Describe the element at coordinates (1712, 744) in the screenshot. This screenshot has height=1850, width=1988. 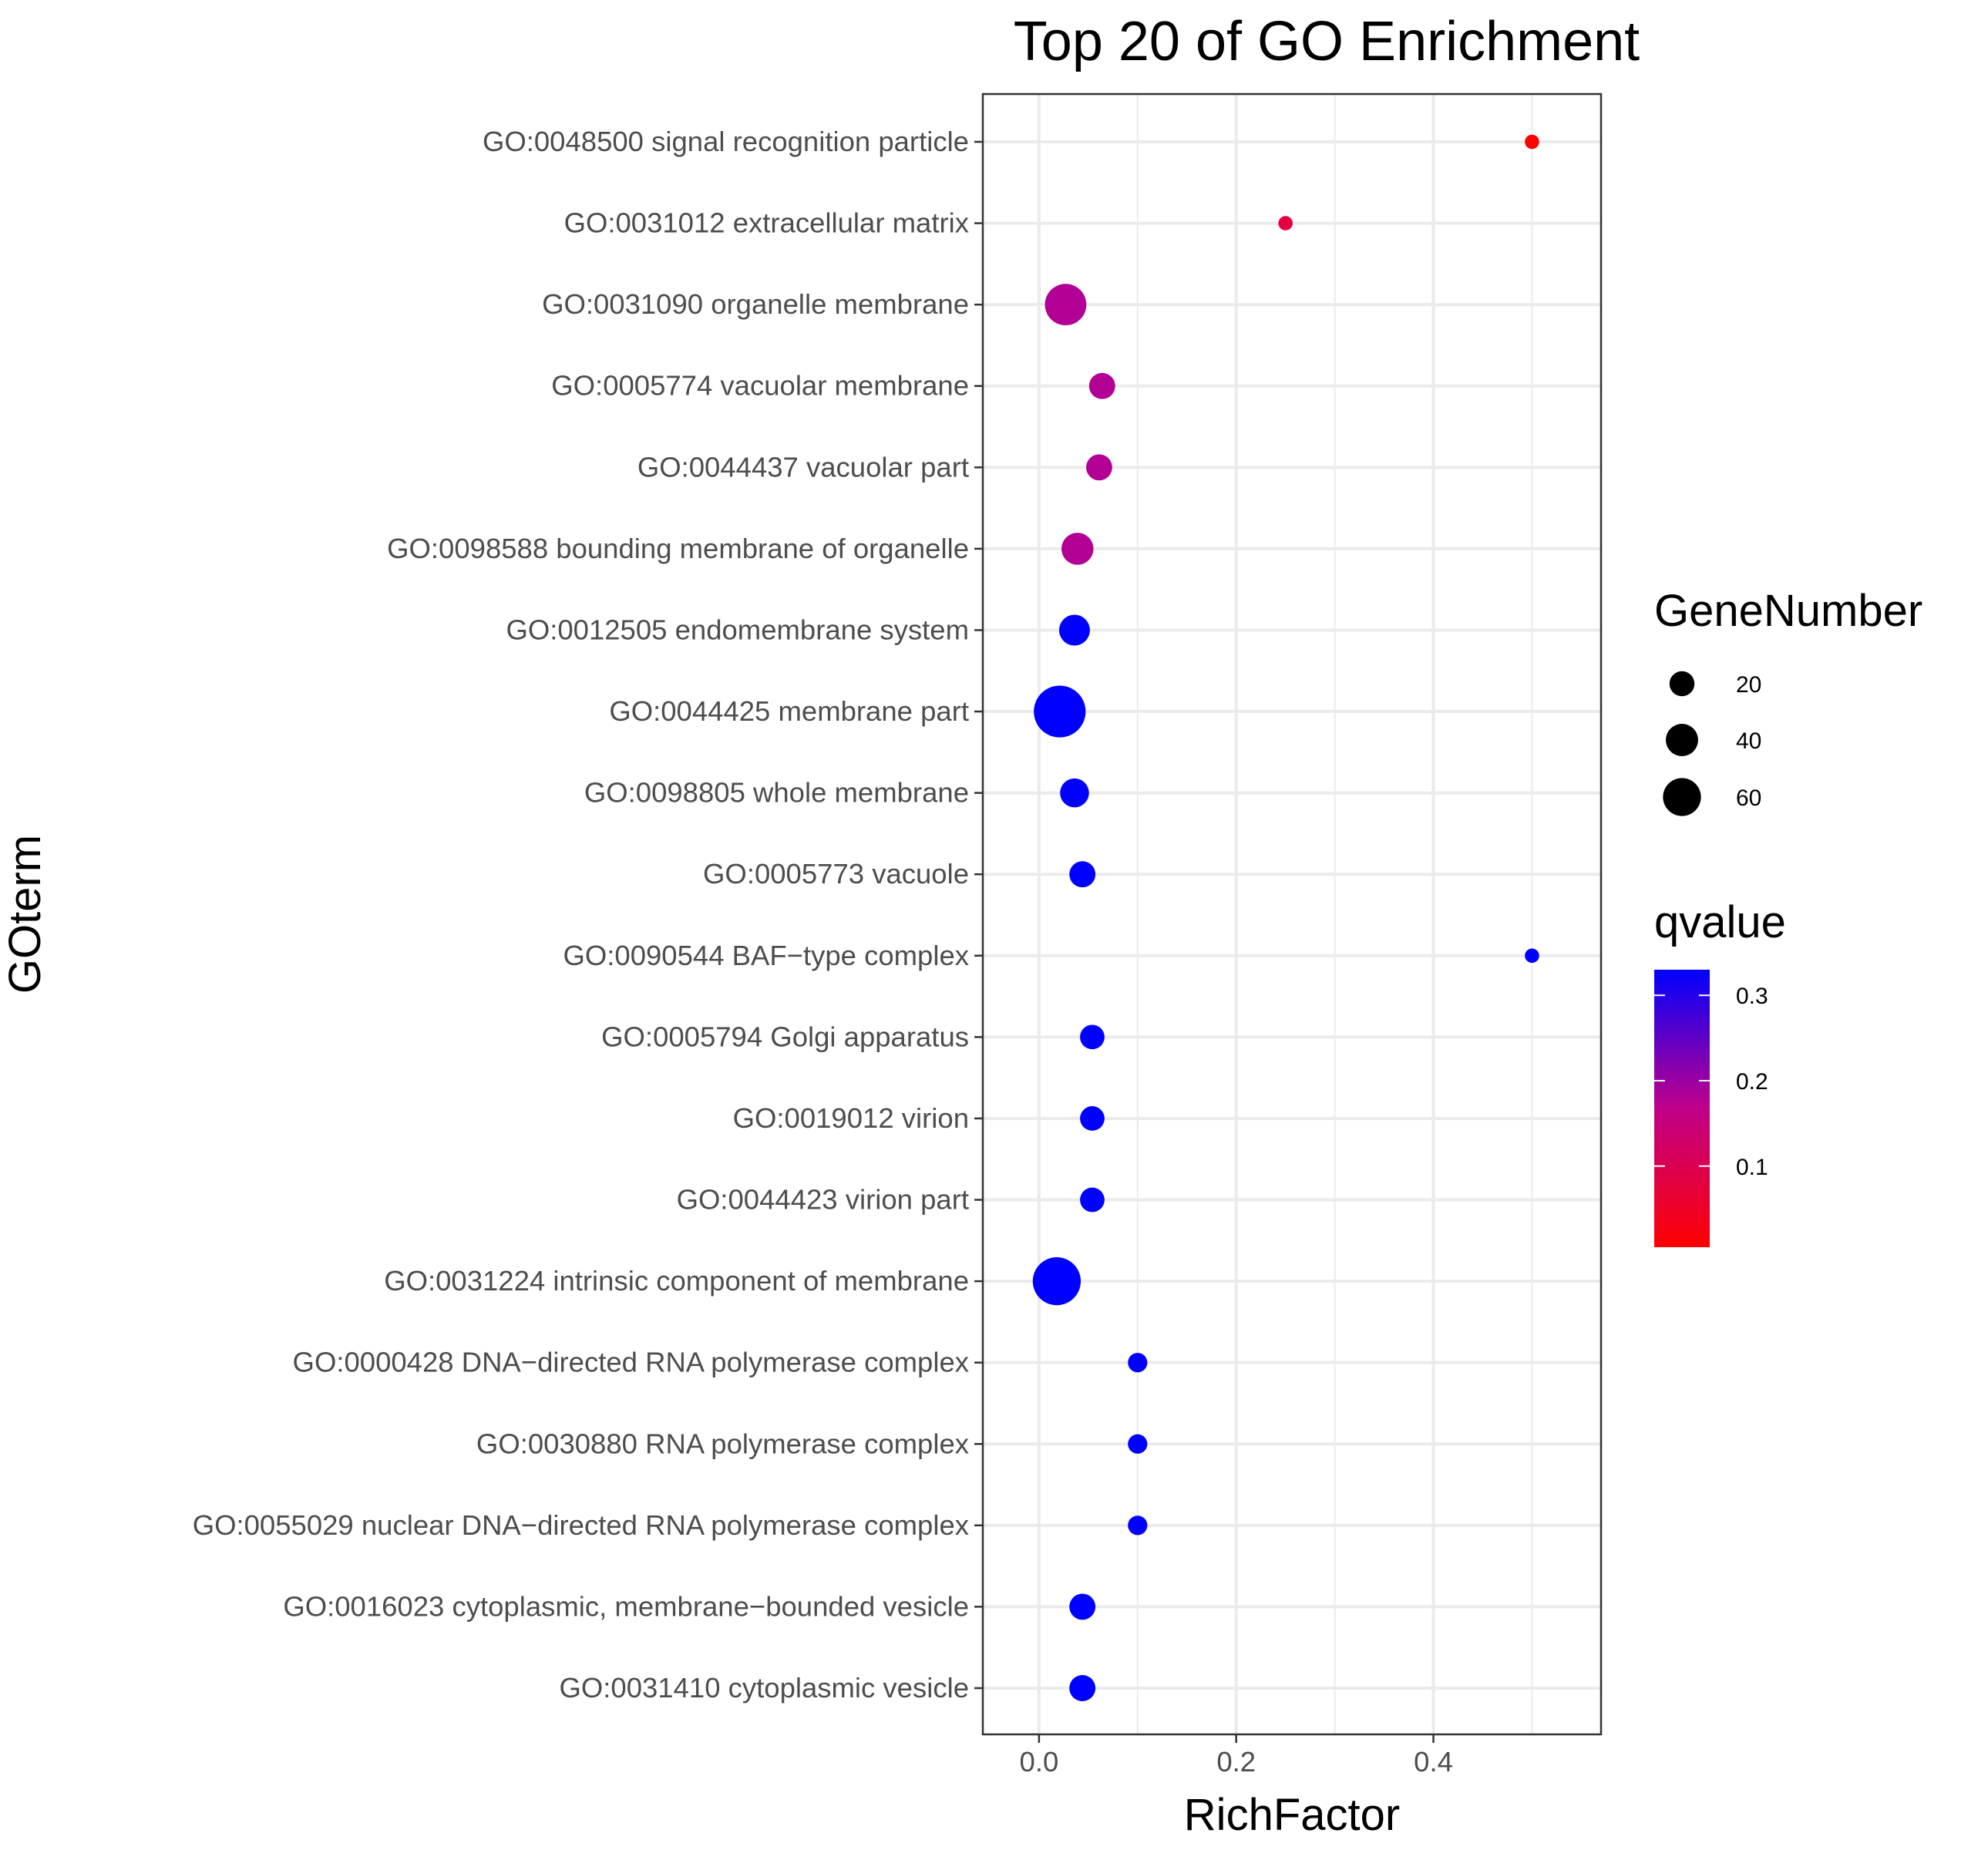
I see `size-legend-items: 20 40 60` at that location.